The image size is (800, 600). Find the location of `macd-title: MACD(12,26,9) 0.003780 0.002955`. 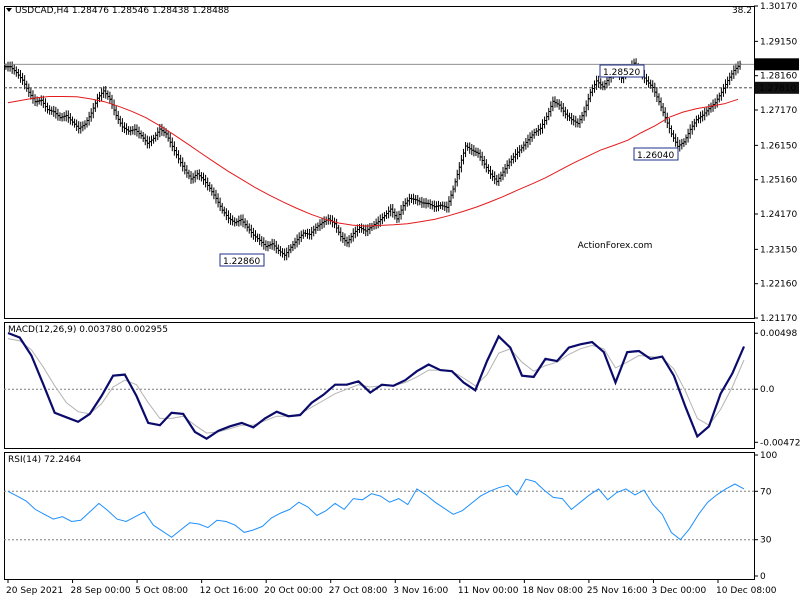

macd-title: MACD(12,26,9) 0.003780 0.002955 is located at coordinates (88, 330).